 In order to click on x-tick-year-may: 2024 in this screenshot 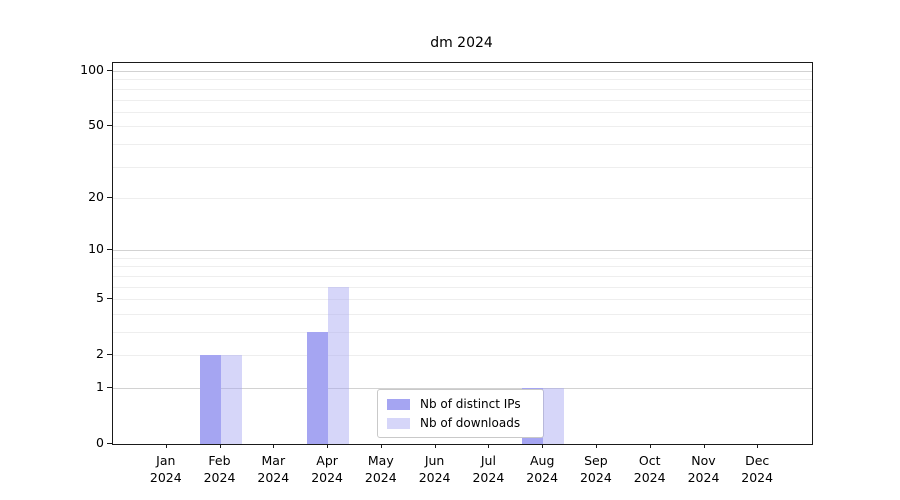, I will do `click(380, 477)`.